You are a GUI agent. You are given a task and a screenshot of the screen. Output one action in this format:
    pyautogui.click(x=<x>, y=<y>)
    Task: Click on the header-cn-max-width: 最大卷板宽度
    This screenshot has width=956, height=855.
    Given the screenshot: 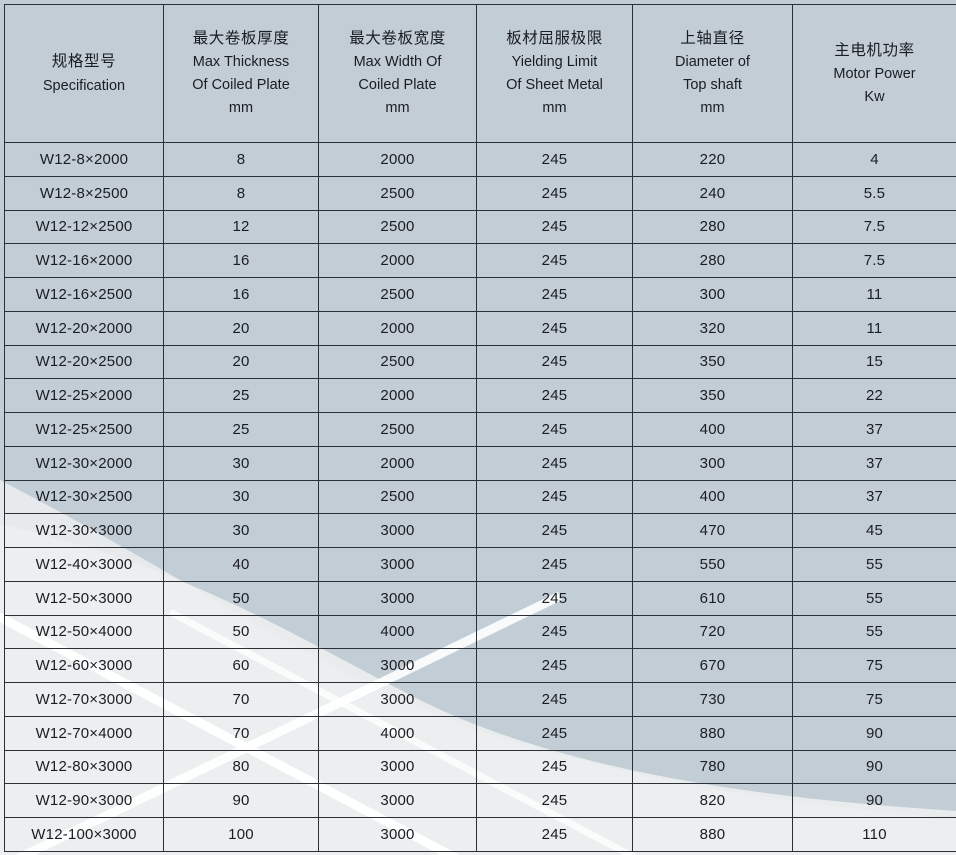 What is the action you would take?
    pyautogui.click(x=397, y=39)
    